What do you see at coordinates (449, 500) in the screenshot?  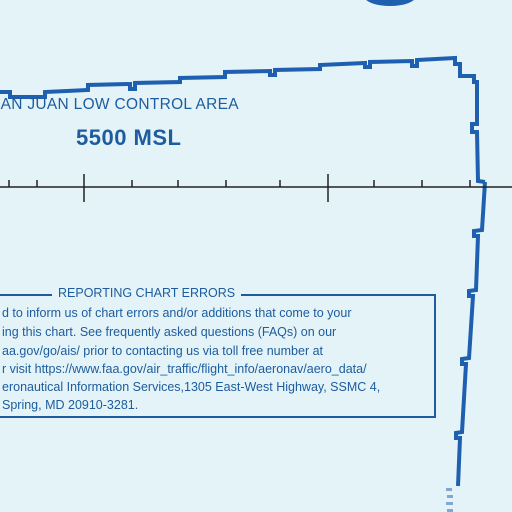 I see `boundary-fading-segment` at bounding box center [449, 500].